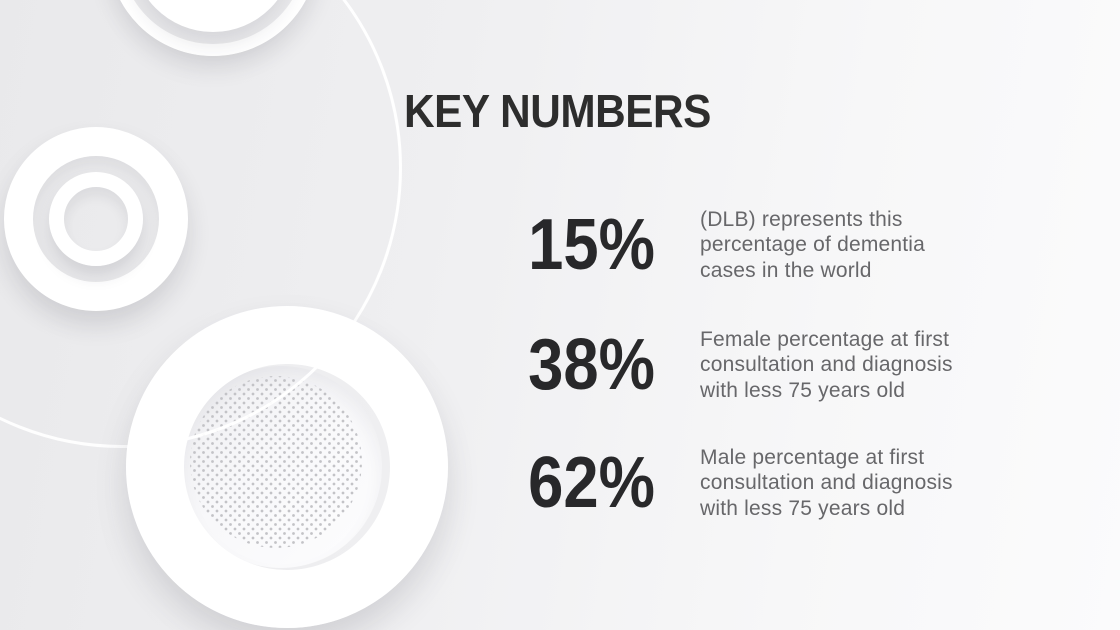 This screenshot has height=630, width=1120. I want to click on stat-value-62: 62%, so click(591, 483).